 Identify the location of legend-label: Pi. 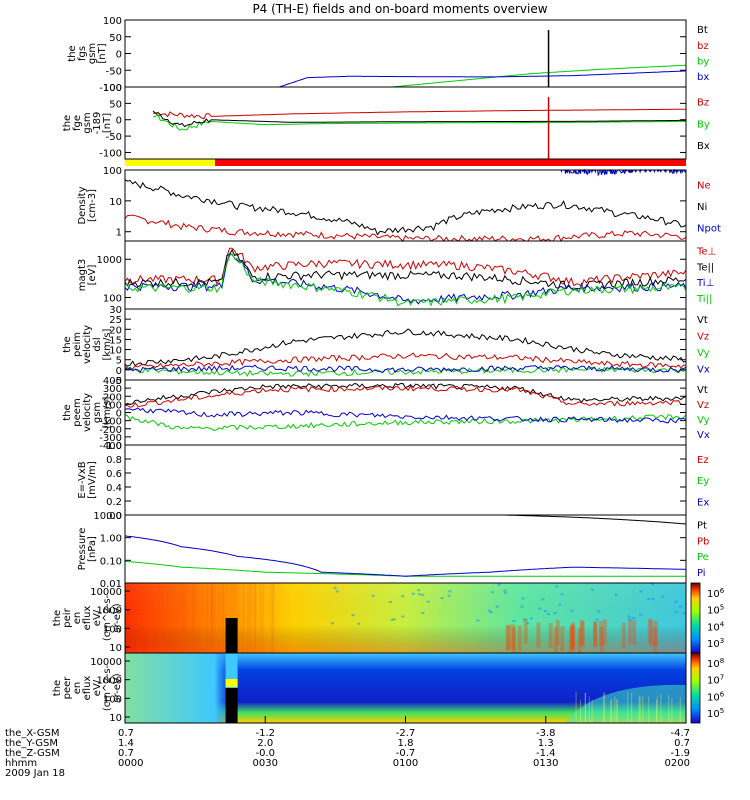
(701, 573).